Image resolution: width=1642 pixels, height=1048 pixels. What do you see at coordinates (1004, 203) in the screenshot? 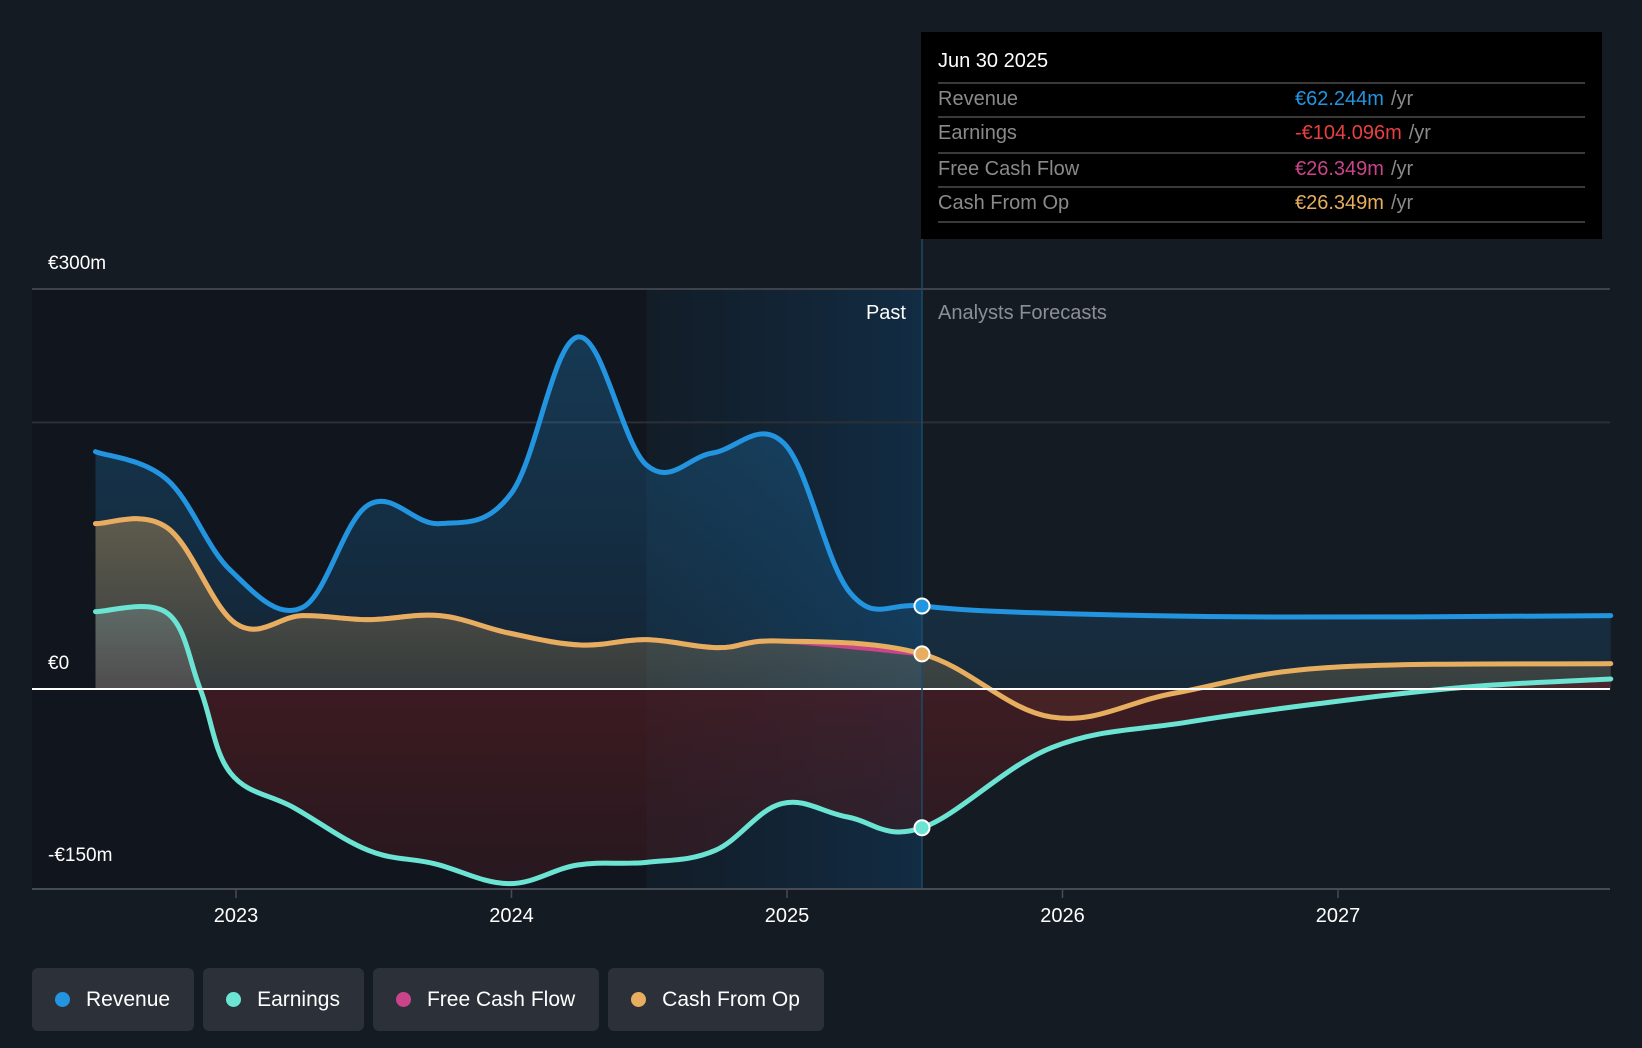
I see `tooltip-label: Cash From Op` at bounding box center [1004, 203].